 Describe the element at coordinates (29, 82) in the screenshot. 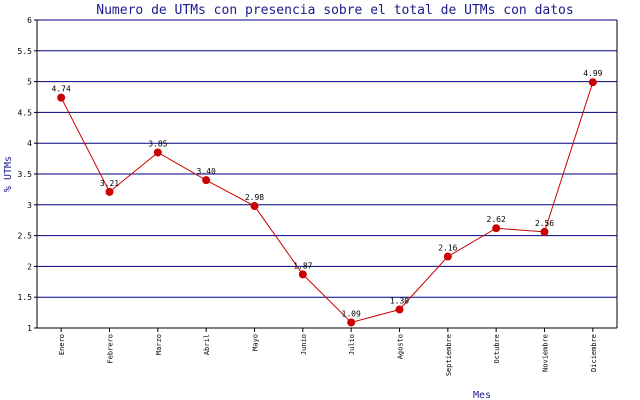

I see `y-tick-label: 5` at that location.